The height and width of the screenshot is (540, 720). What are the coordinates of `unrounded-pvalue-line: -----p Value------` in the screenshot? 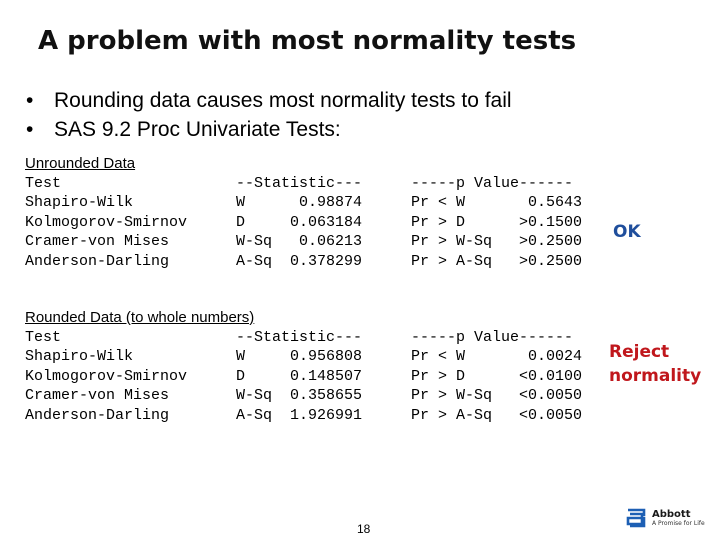 It's located at (492, 183).